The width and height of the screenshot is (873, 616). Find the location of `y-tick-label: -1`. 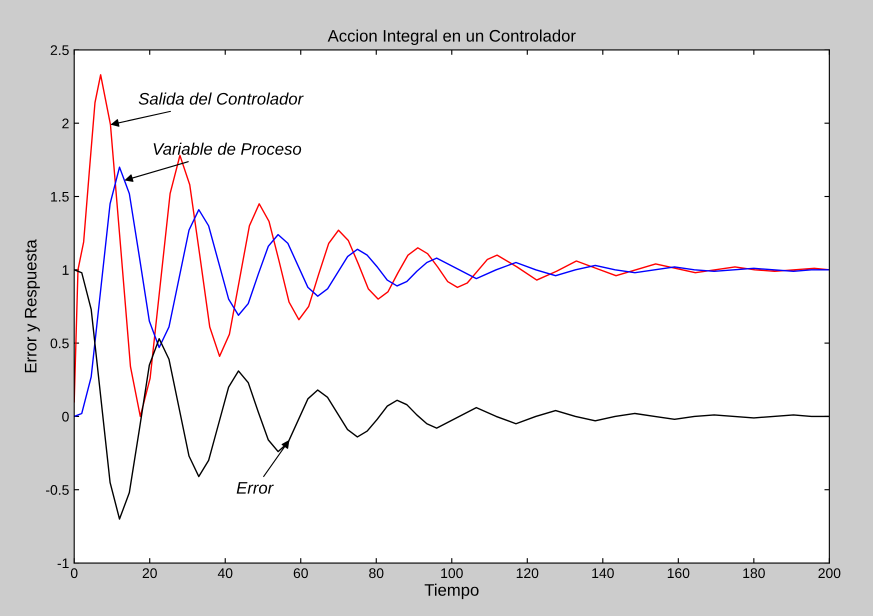

y-tick-label: -1 is located at coordinates (63, 563).